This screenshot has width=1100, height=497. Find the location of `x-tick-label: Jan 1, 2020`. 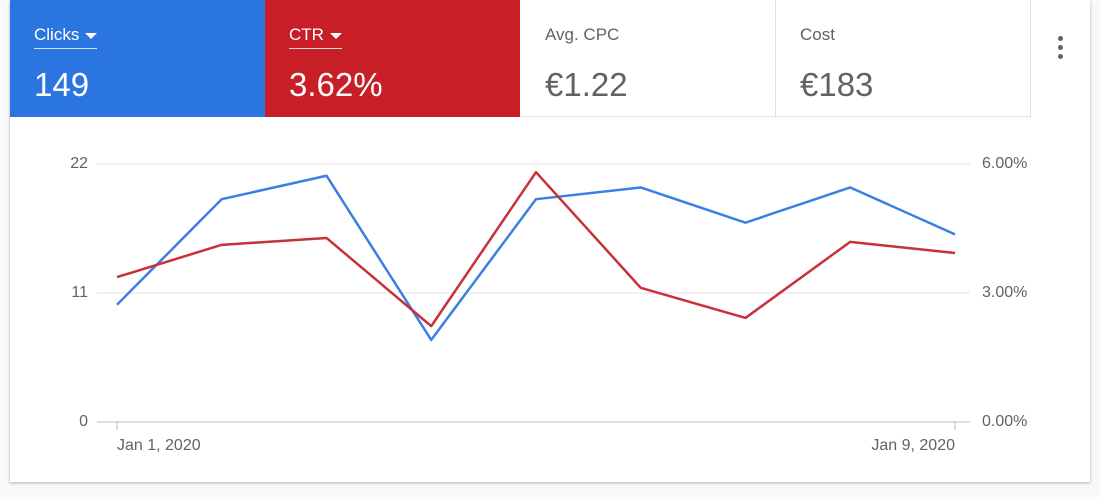

x-tick-label: Jan 1, 2020 is located at coordinates (159, 445).